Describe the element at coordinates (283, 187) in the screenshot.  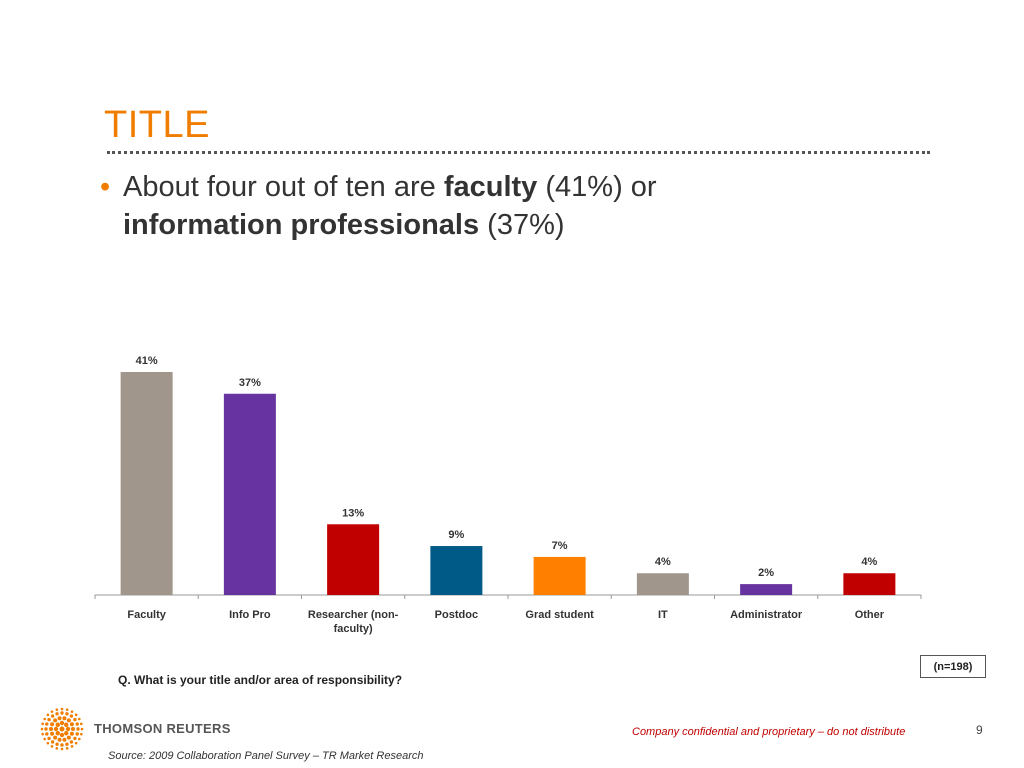
I see `bullet-text-part1: About four out of ten are` at that location.